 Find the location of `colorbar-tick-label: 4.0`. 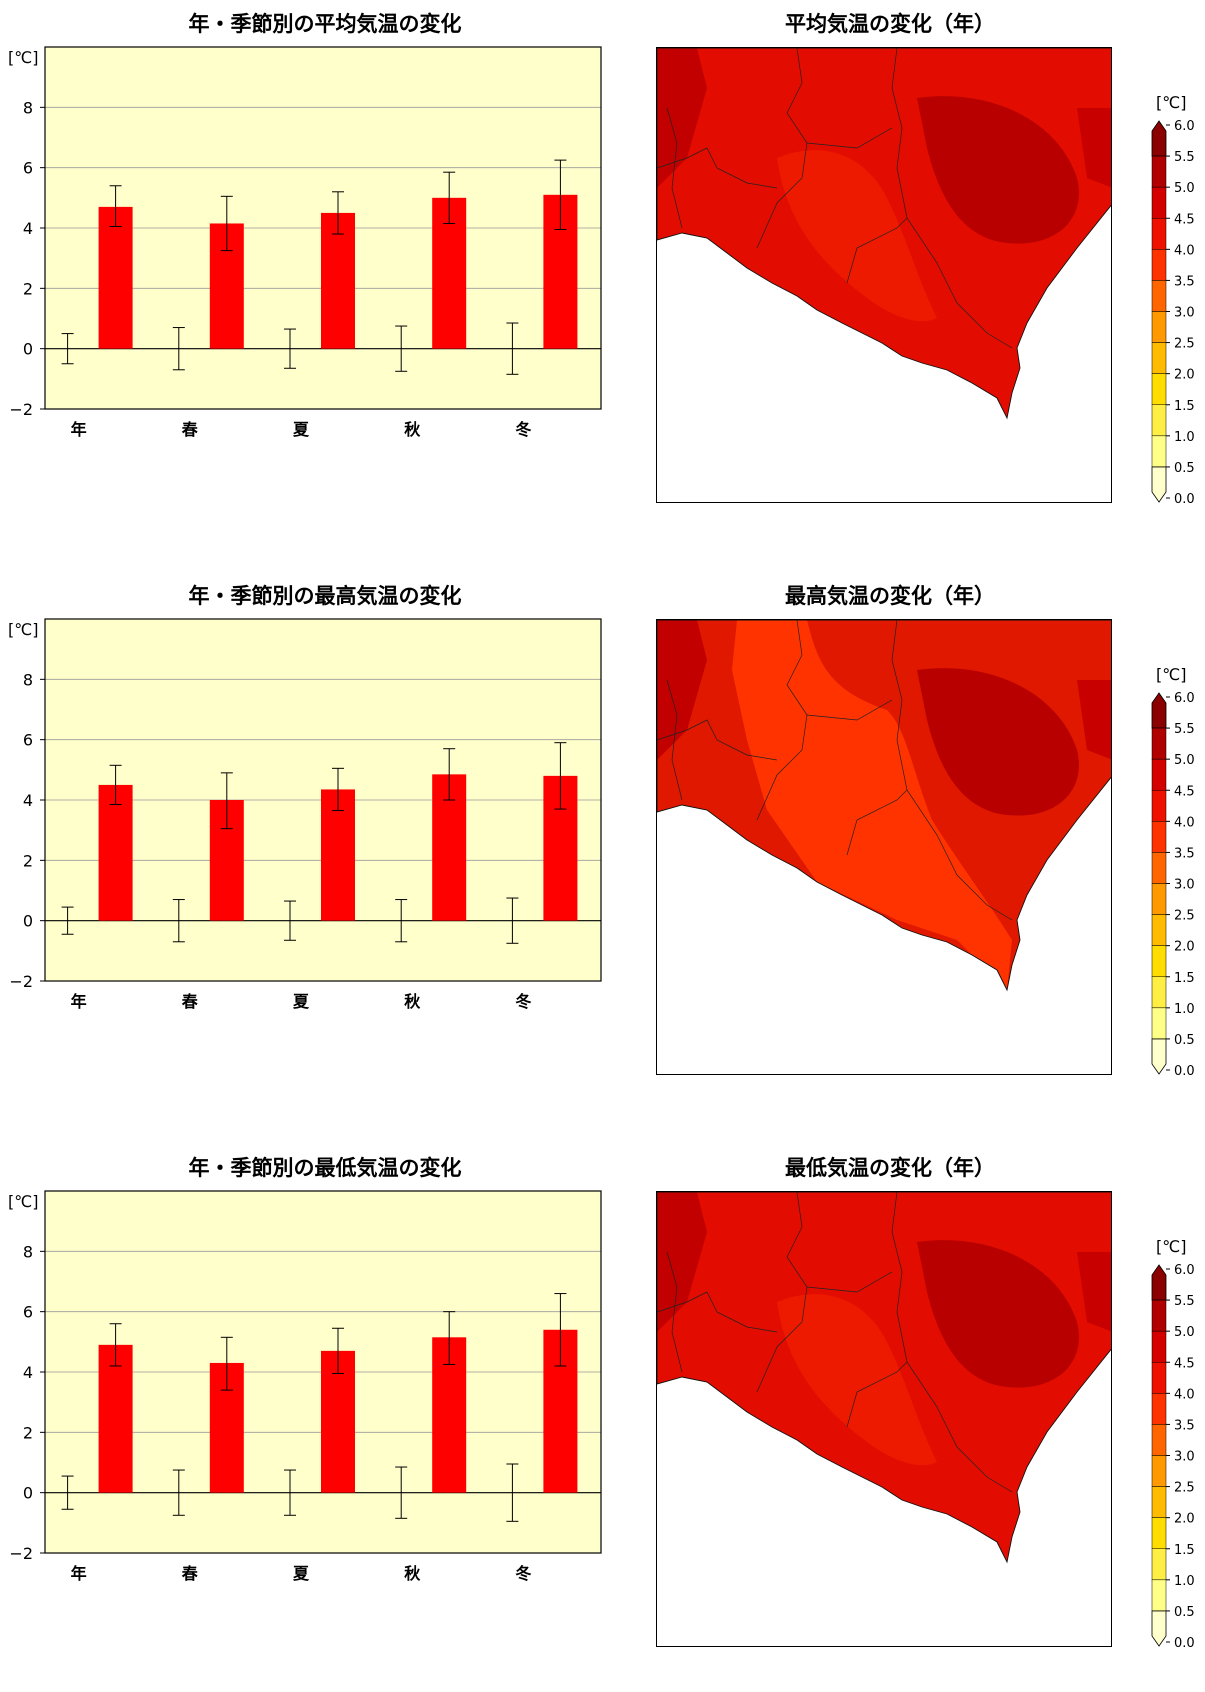

colorbar-tick-label: 4.0 is located at coordinates (1184, 822).